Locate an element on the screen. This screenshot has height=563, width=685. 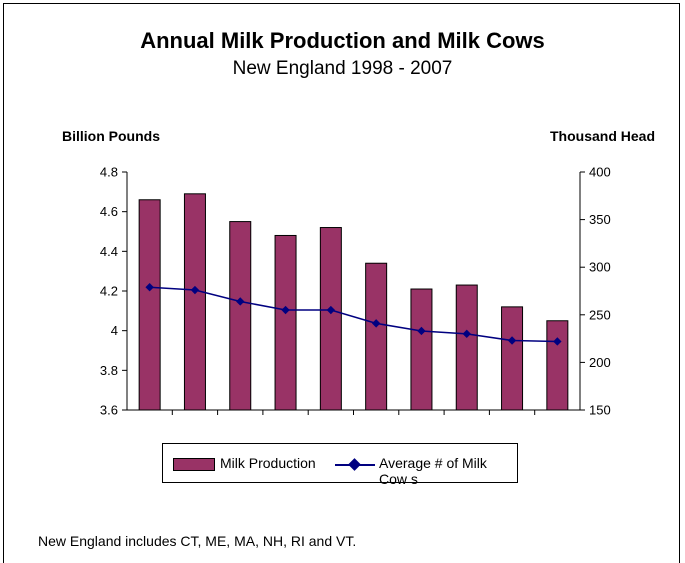
y-right-tick-label: 400 is located at coordinates (600, 172).